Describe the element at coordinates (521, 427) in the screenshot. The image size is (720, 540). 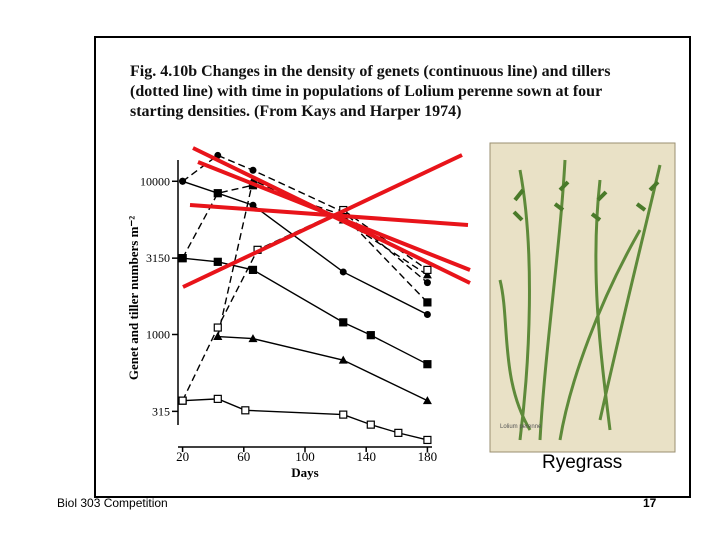
I see `svg-text: Lolium perenne` at that location.